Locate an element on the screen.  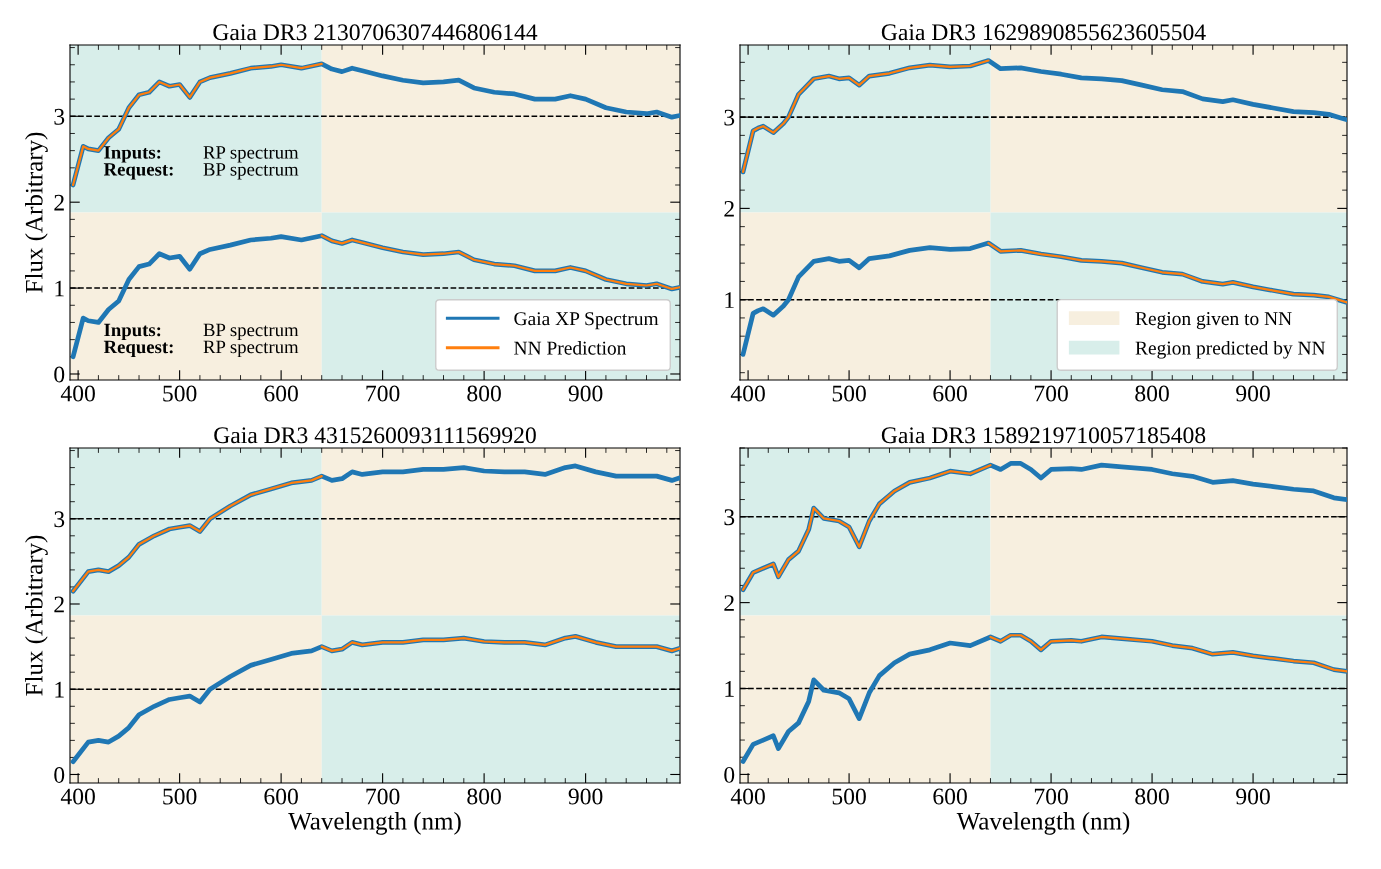
annotation: BP spectrum RP spectrum is located at coordinates (251, 340).